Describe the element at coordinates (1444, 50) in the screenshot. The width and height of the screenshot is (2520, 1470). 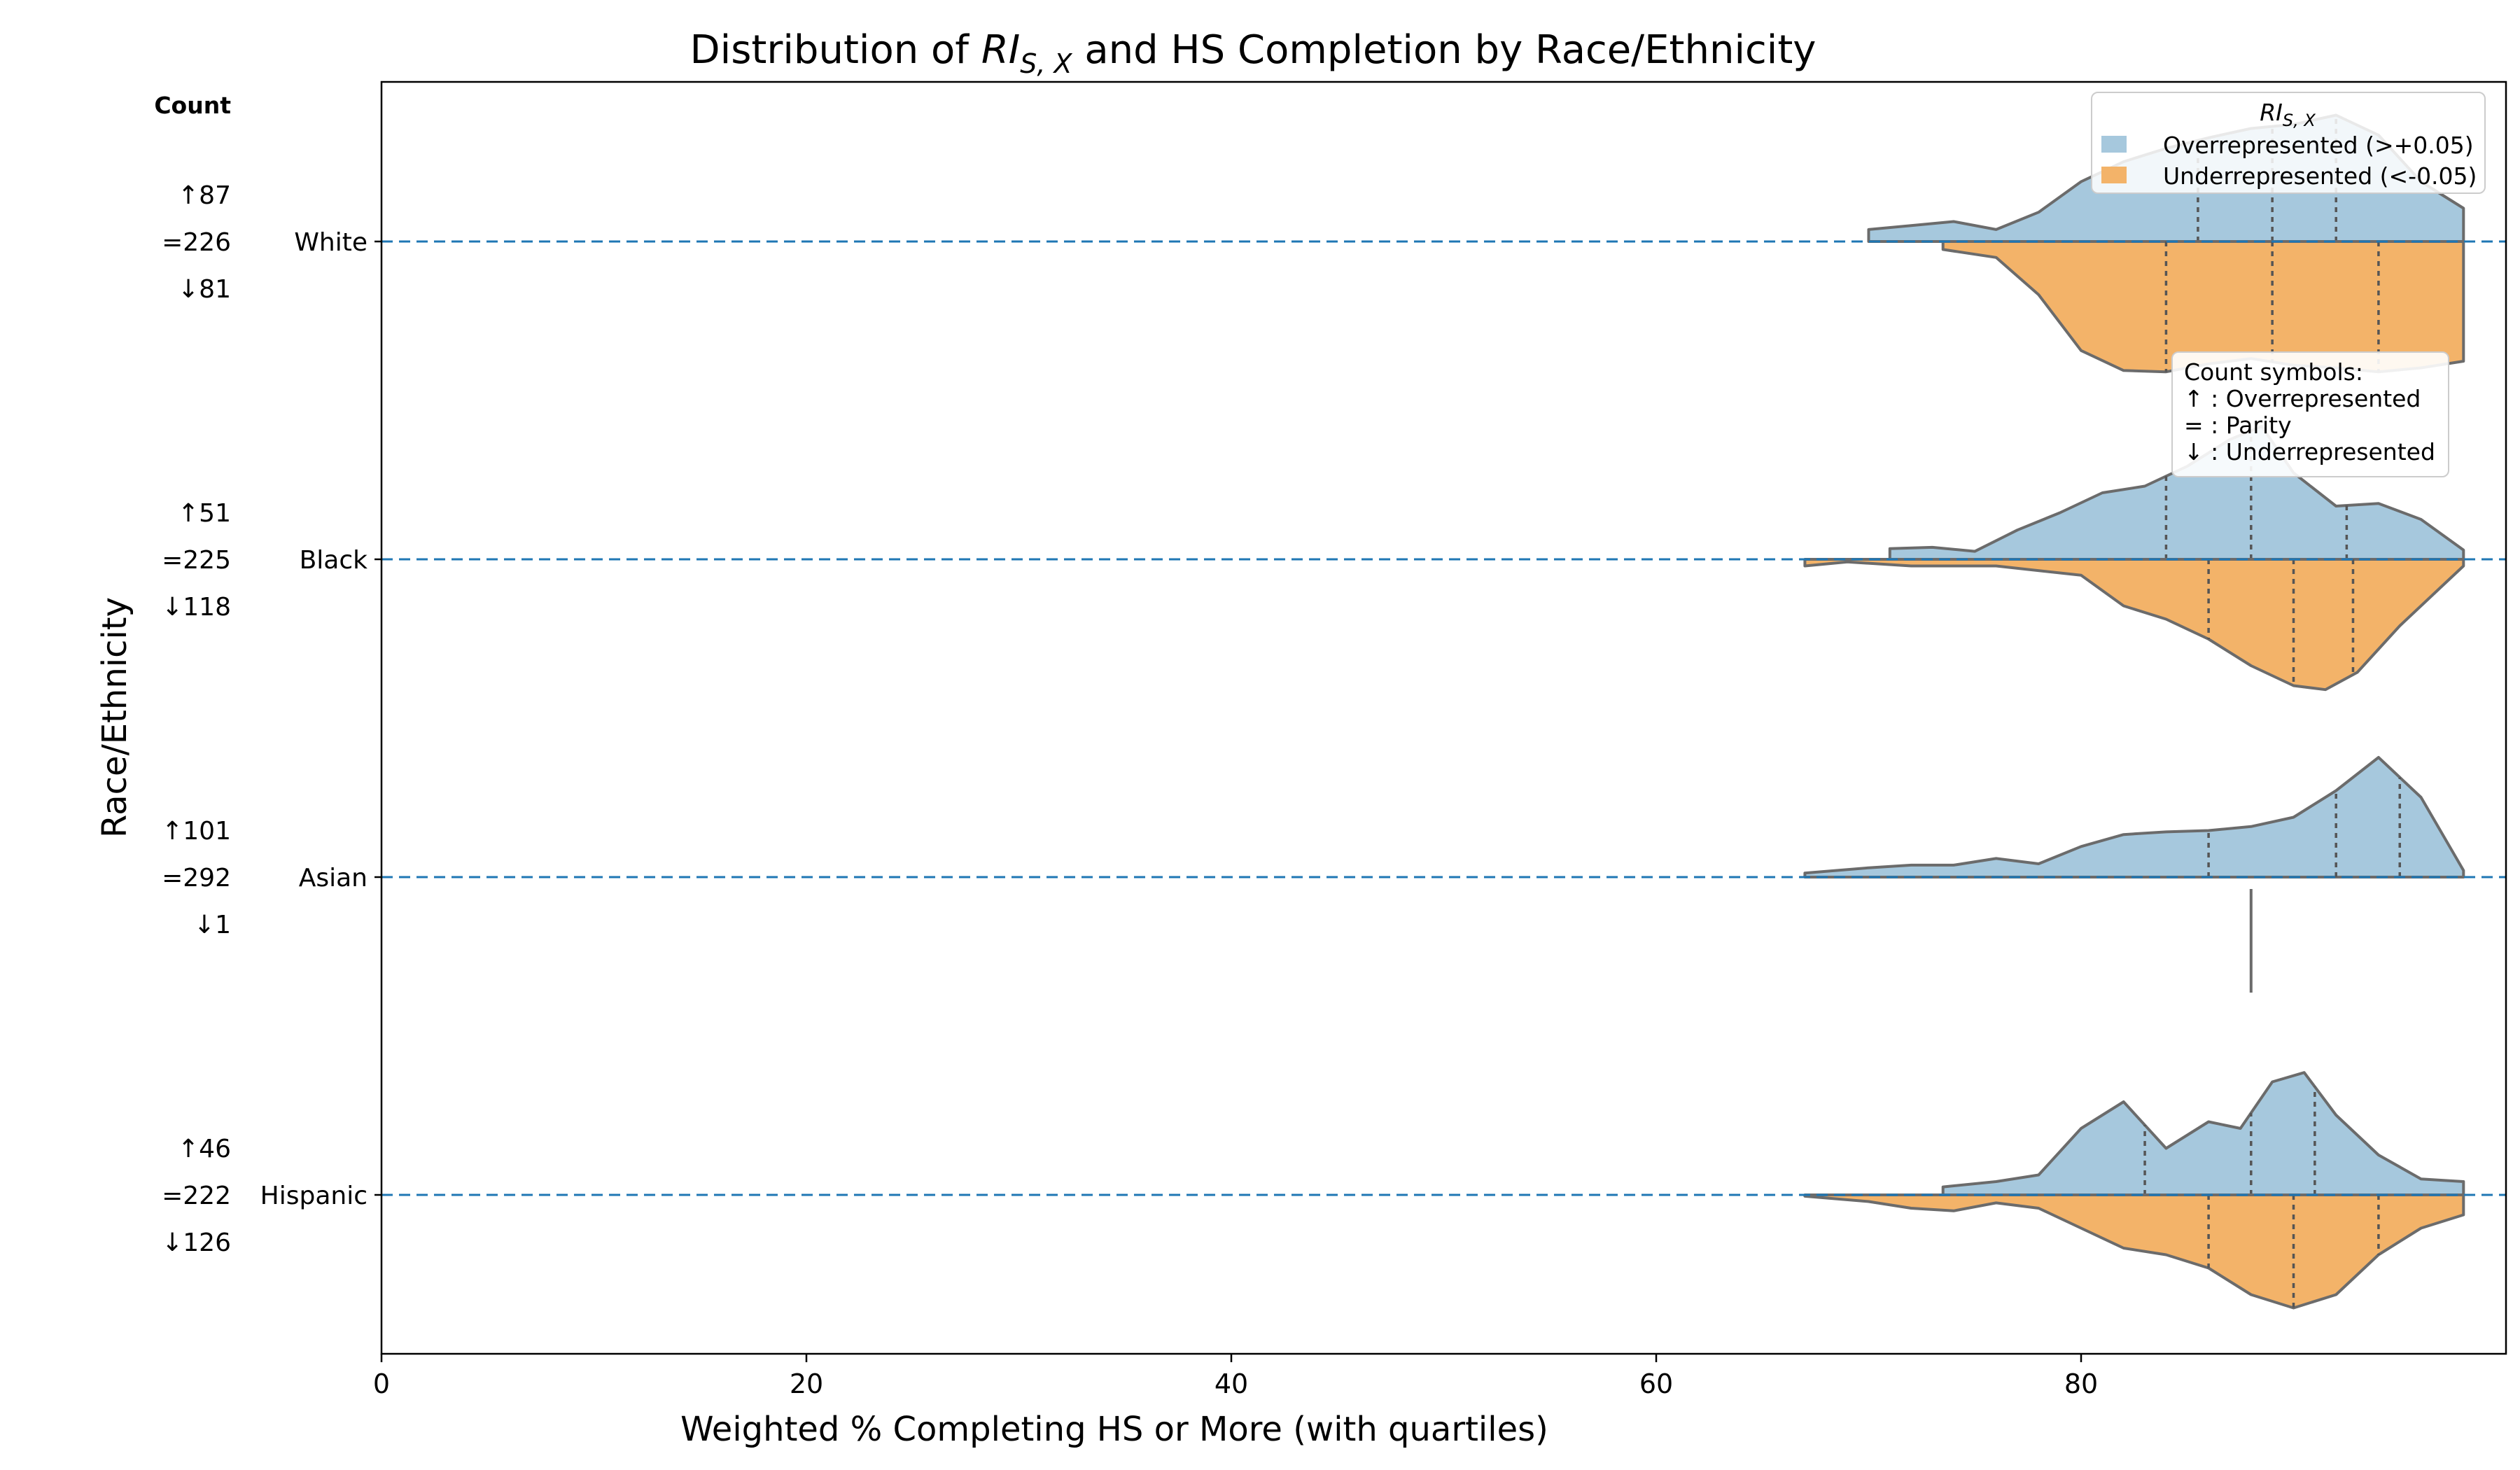
I see `title-suffix: and HS Completion by Race/Ethnicity` at that location.